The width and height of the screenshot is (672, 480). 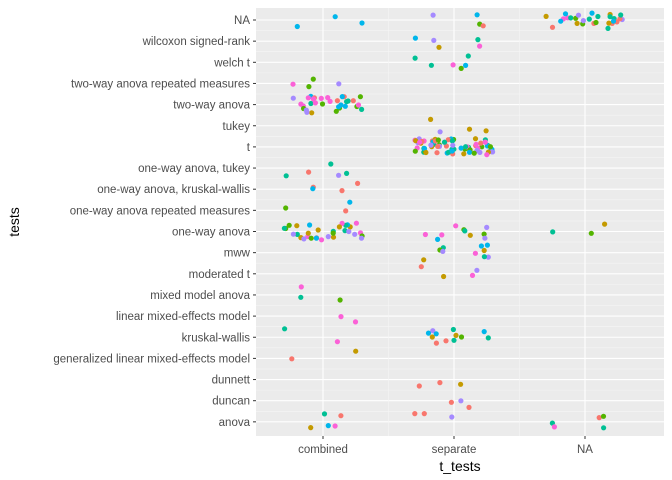 What do you see at coordinates (216, 338) in the screenshot?
I see `y-tick-label: kruskal-wallis` at bounding box center [216, 338].